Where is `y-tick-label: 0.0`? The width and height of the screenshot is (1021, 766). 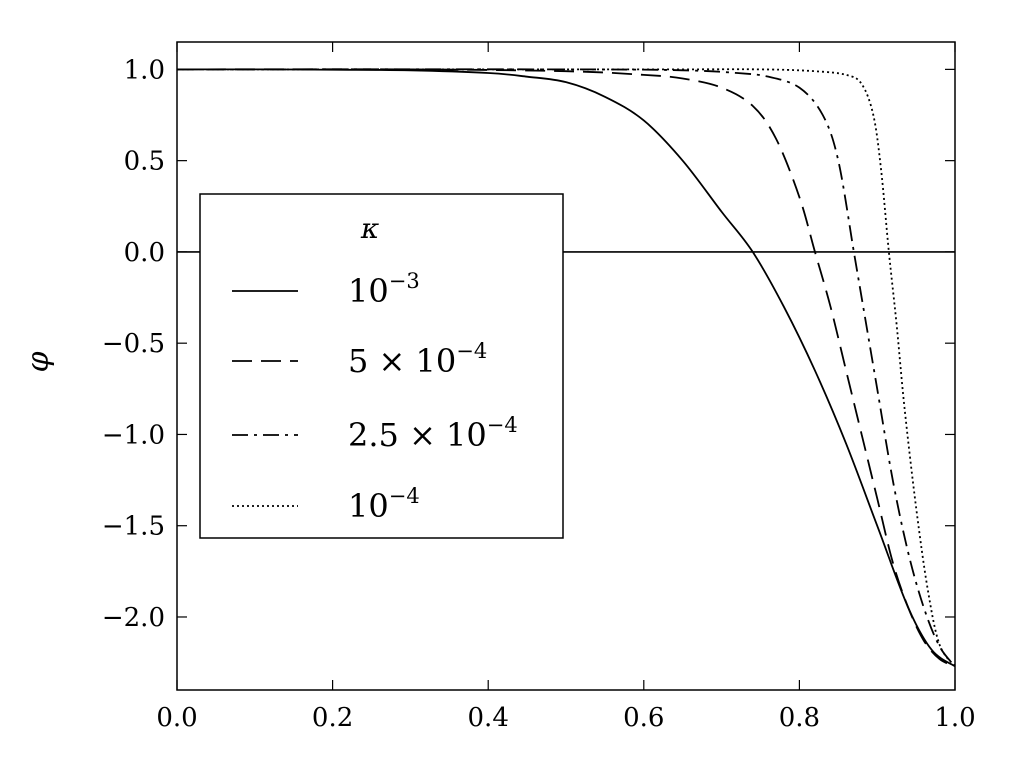
y-tick-label: 0.0 is located at coordinates (144, 253).